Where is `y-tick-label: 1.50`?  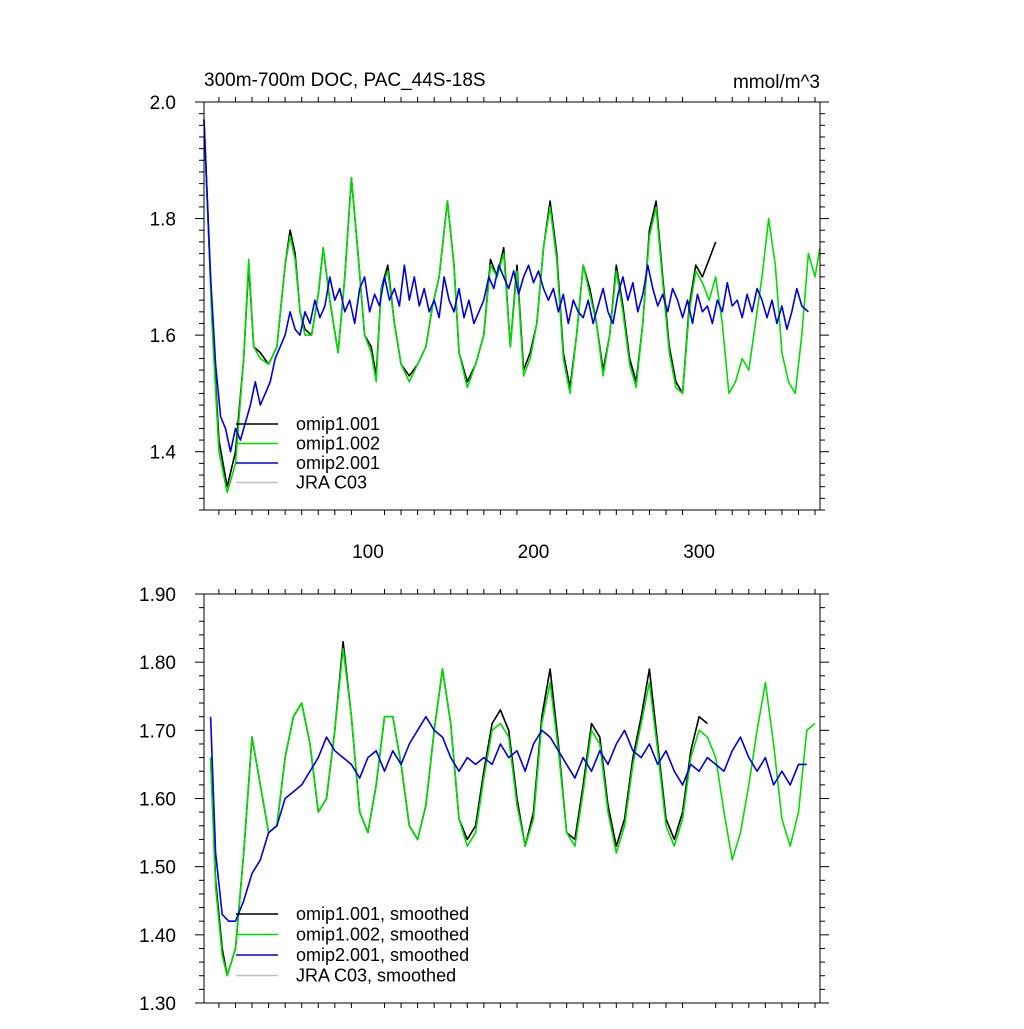
y-tick-label: 1.50 is located at coordinates (157, 868).